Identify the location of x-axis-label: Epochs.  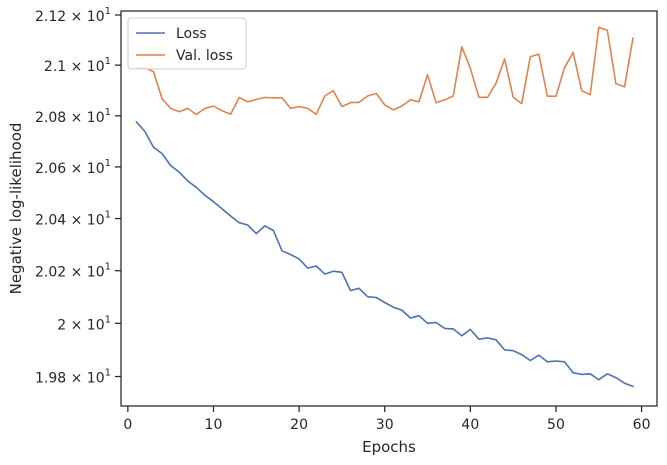
(389, 447).